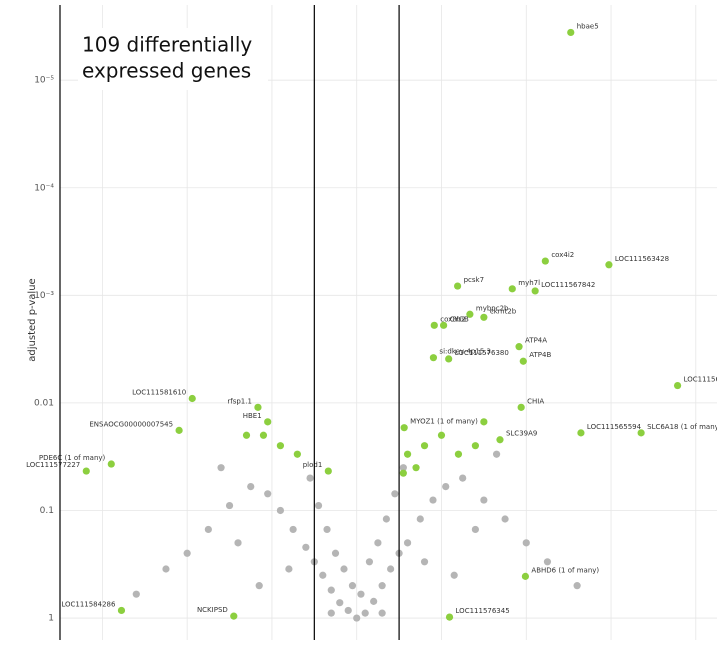 This screenshot has width=717, height=651. I want to click on gene-label: MYOZ1 (1 of many), so click(444, 422).